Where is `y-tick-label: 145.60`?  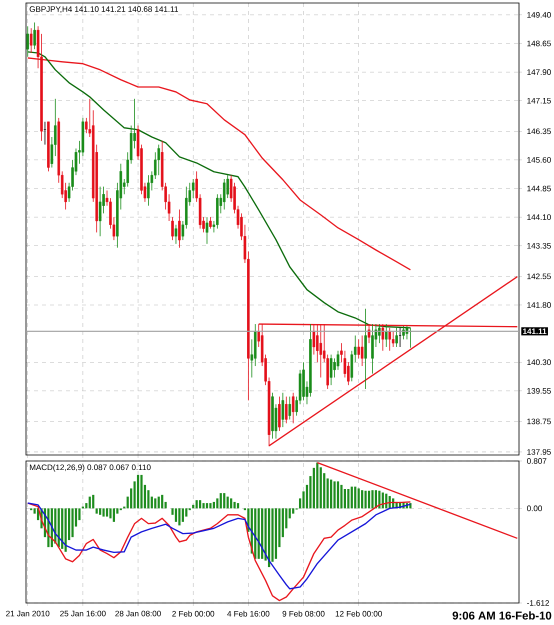 y-tick-label: 145.60 is located at coordinates (539, 160).